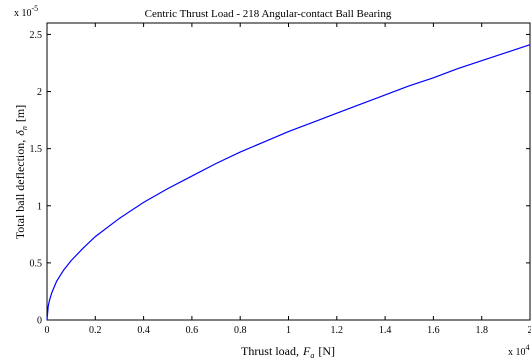 The image size is (531, 359). Describe the element at coordinates (143, 330) in the screenshot. I see `x-tick-label: 0.4` at that location.